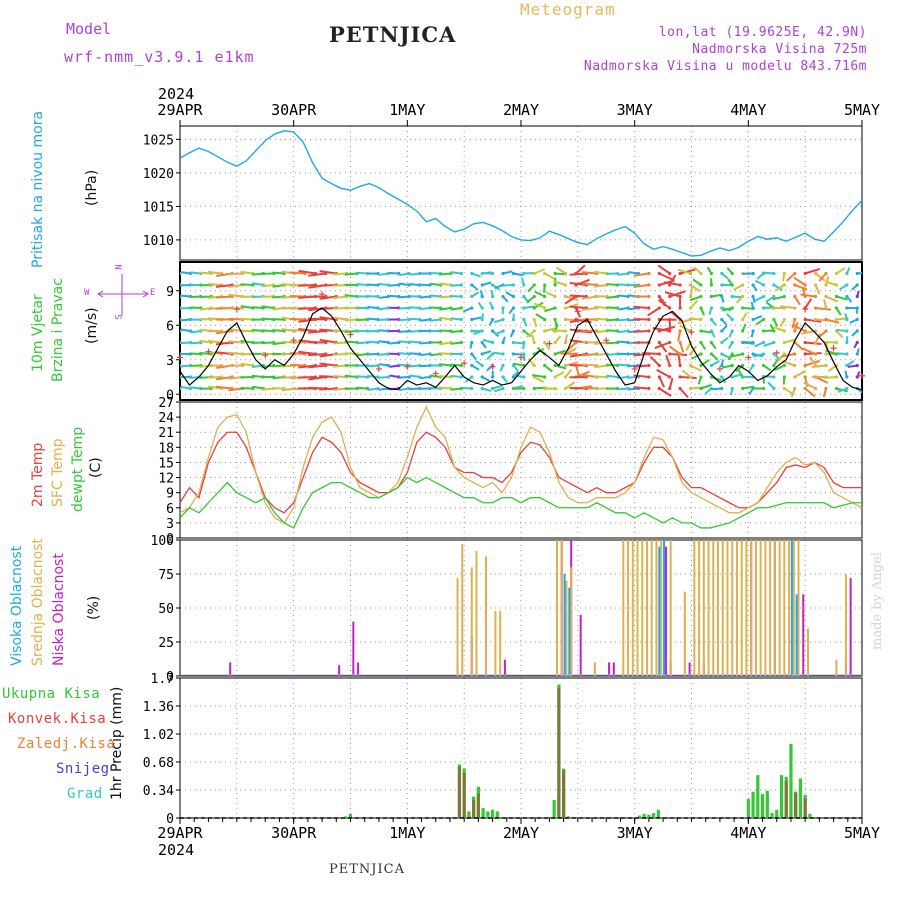  I want to click on top-day-label: 30APR, so click(294, 110).